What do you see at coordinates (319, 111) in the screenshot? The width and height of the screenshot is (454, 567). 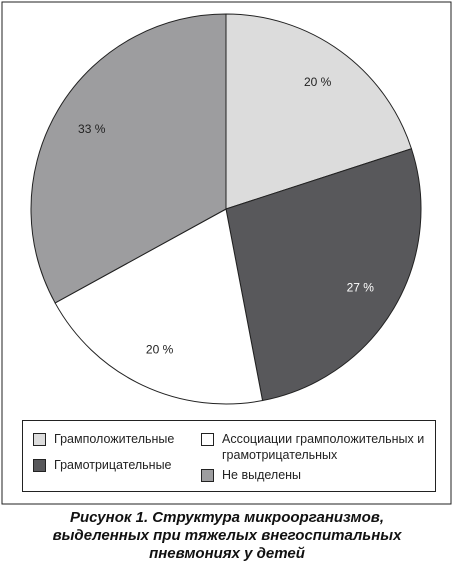 I see `pie-slice` at bounding box center [319, 111].